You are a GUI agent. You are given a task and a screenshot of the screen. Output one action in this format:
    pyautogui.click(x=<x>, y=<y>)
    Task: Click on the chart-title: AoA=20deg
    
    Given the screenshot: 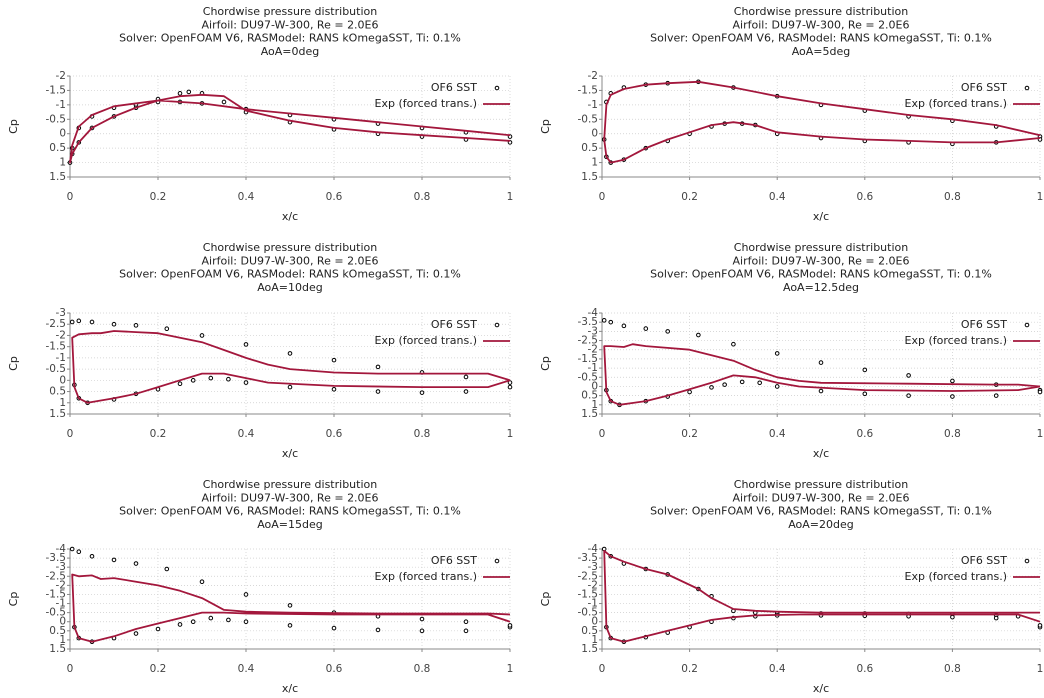 What is the action you would take?
    pyautogui.click(x=821, y=524)
    